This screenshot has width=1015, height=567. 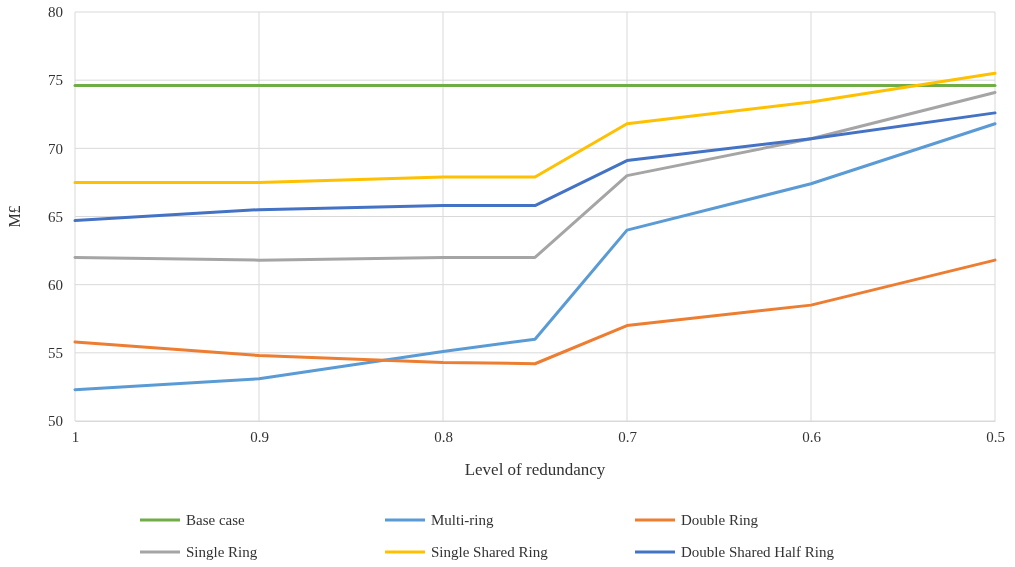 What do you see at coordinates (55, 12) in the screenshot?
I see `y-tick-label: 80` at bounding box center [55, 12].